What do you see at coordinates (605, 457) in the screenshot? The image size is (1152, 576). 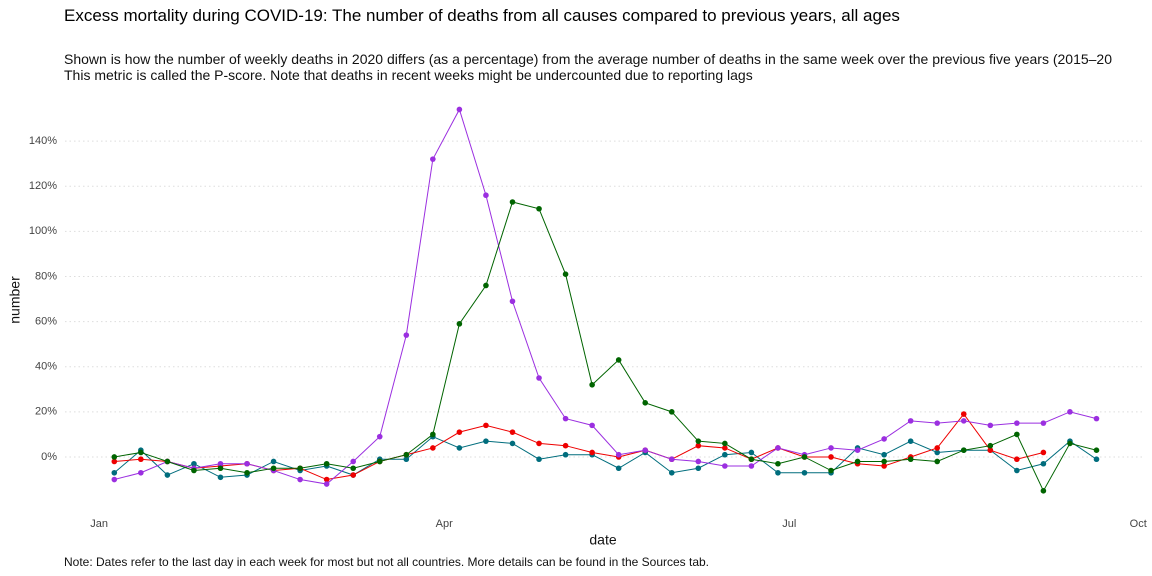 I see `line` at bounding box center [605, 457].